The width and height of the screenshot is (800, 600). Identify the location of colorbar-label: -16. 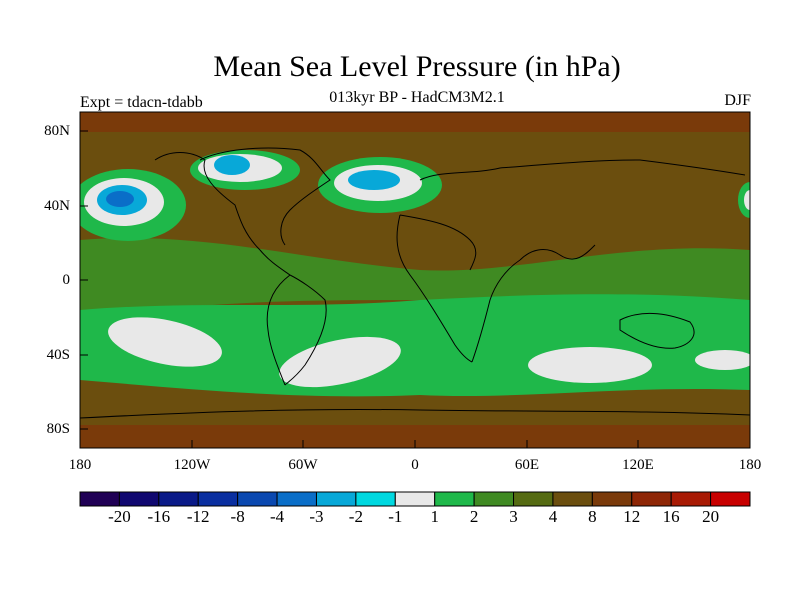
(159, 516).